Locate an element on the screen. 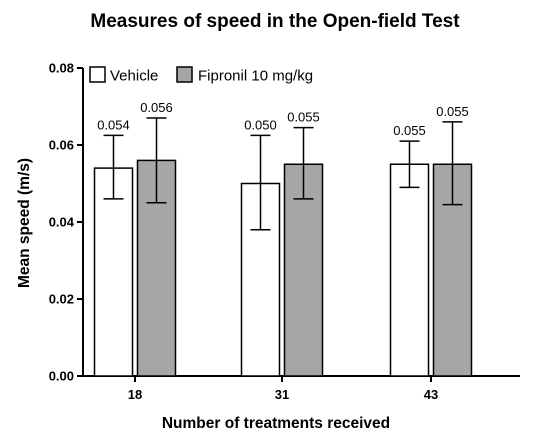  y-tick-label: 0.02 is located at coordinates (61, 299).